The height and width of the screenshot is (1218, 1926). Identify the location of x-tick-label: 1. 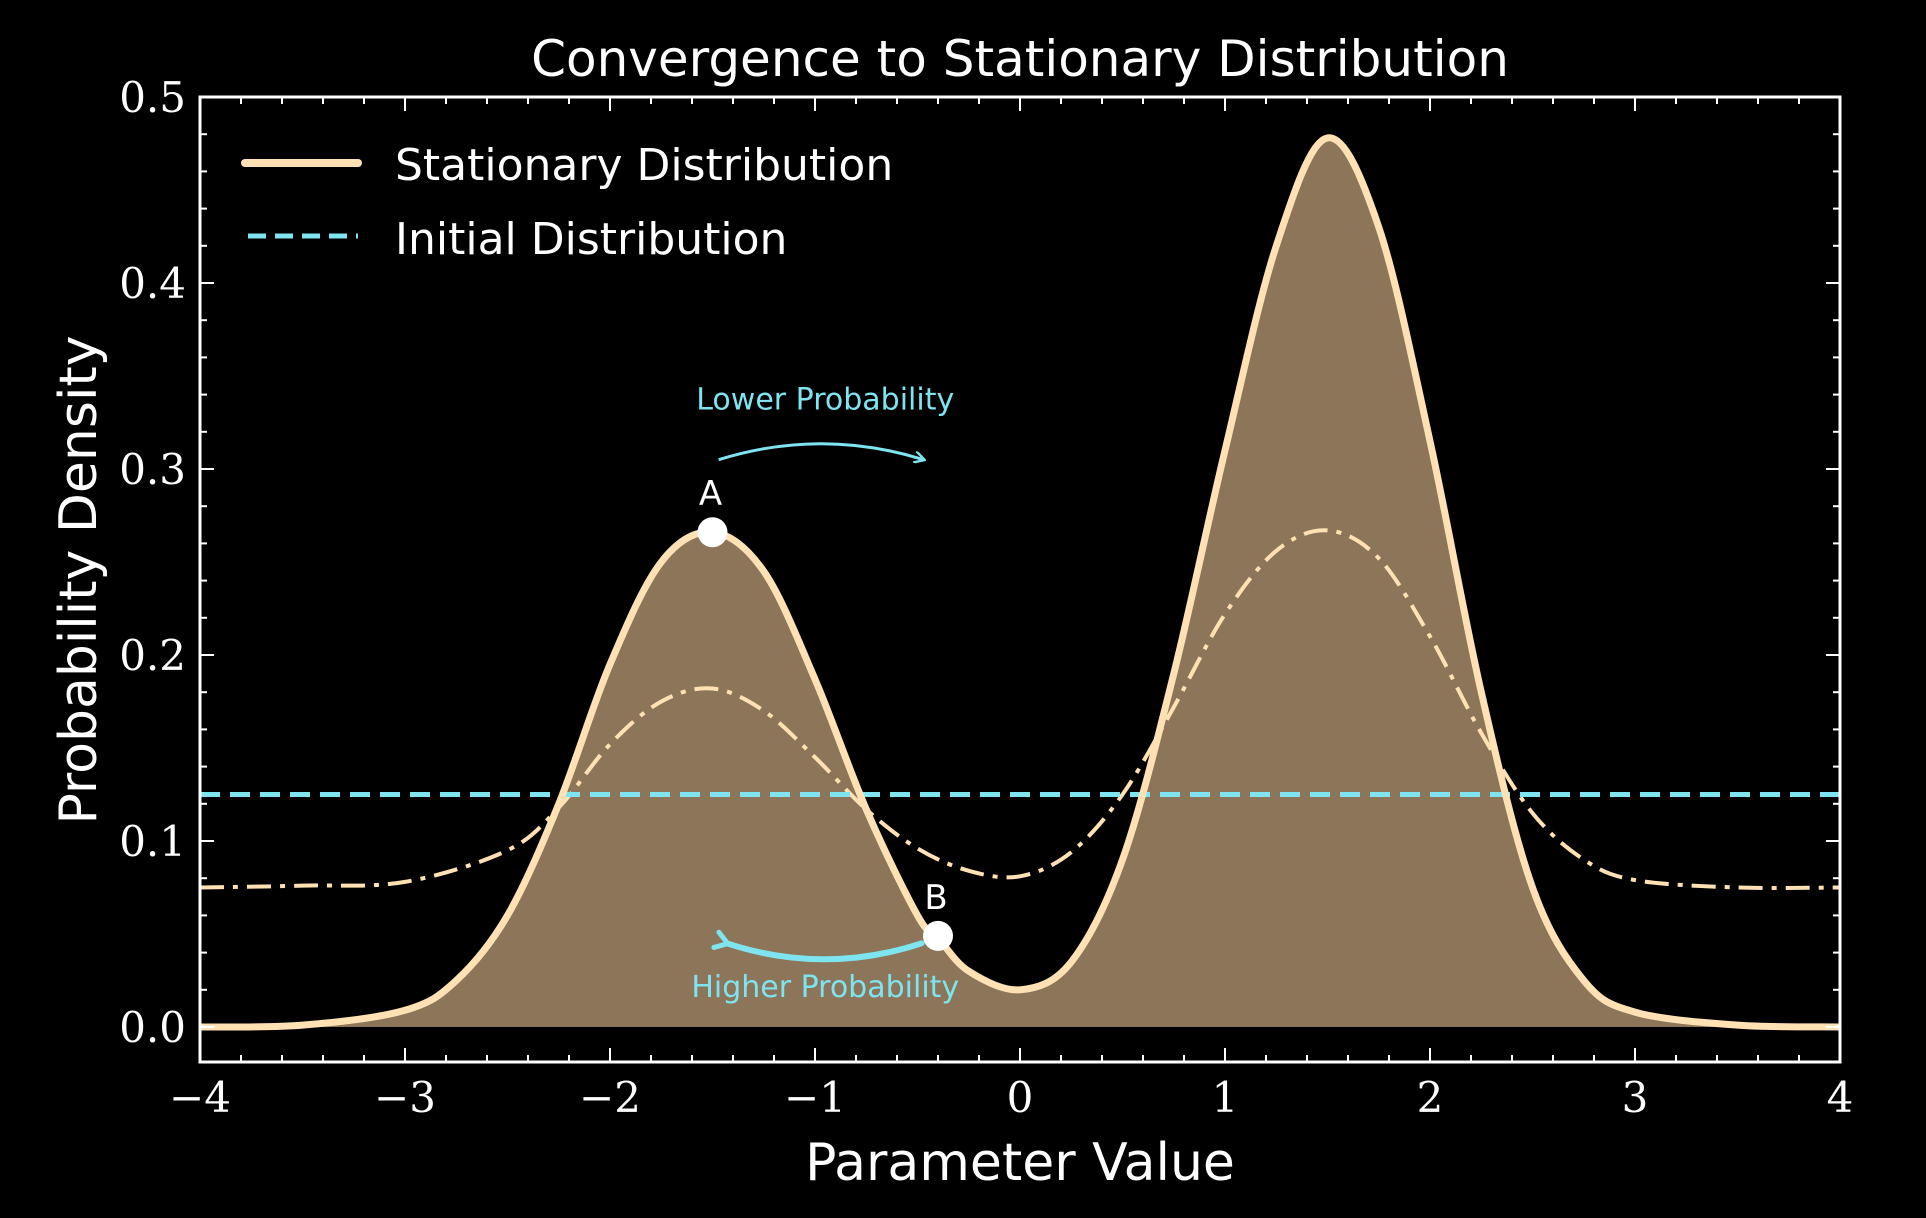
(1225, 1097).